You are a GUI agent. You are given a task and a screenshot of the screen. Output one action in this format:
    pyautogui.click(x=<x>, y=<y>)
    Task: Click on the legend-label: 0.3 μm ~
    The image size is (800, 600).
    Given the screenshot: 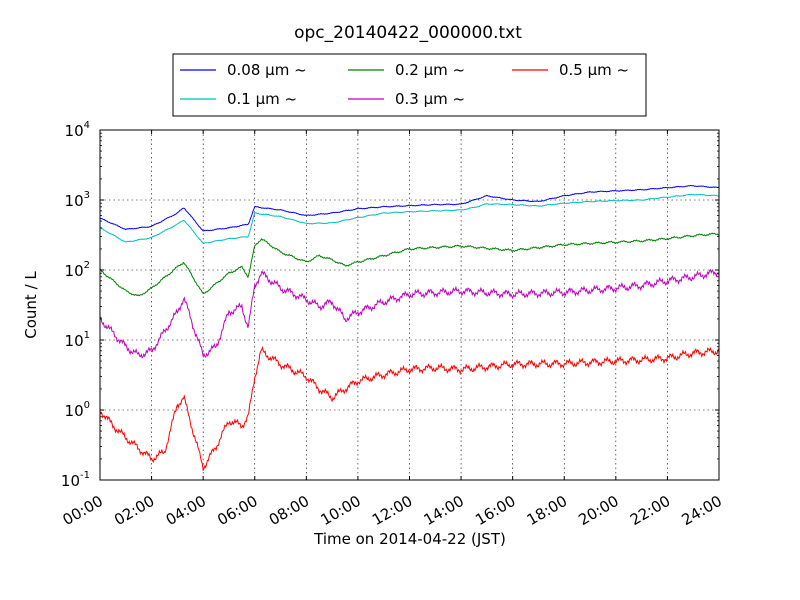 What is the action you would take?
    pyautogui.click(x=430, y=99)
    